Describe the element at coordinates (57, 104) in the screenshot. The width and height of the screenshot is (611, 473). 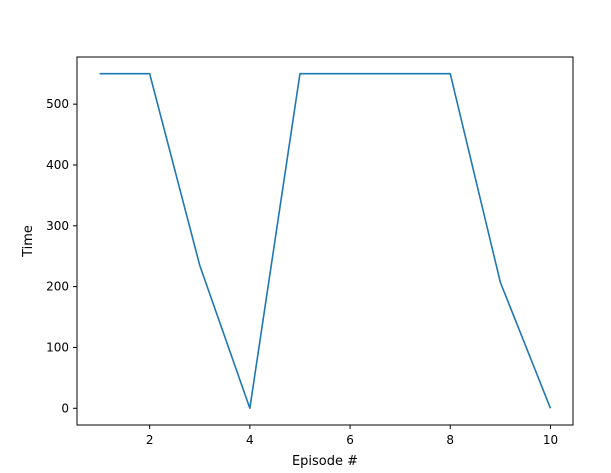
I see `y-tick-label: 500` at that location.